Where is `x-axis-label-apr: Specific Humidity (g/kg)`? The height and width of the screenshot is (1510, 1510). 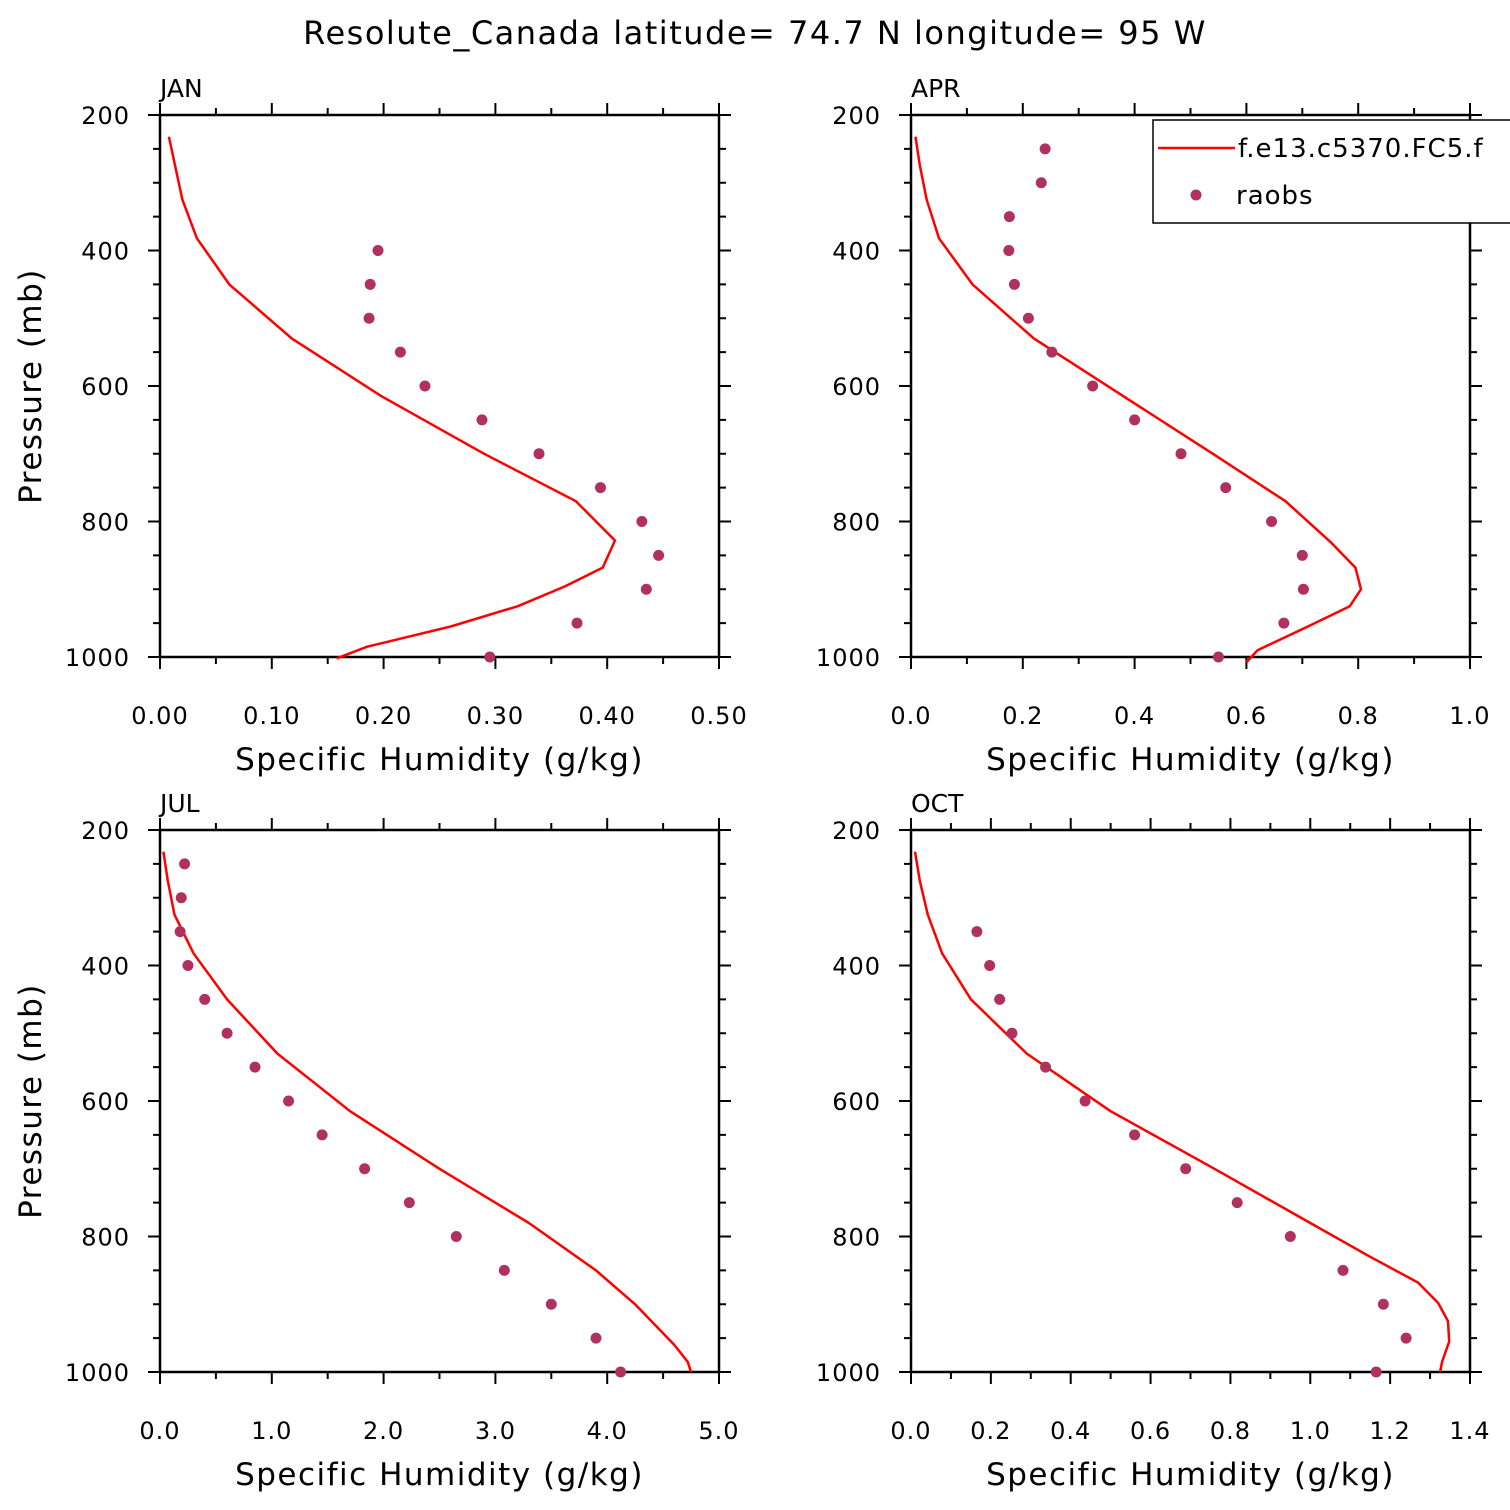
x-axis-label-apr: Specific Humidity (g/kg) is located at coordinates (1190, 760).